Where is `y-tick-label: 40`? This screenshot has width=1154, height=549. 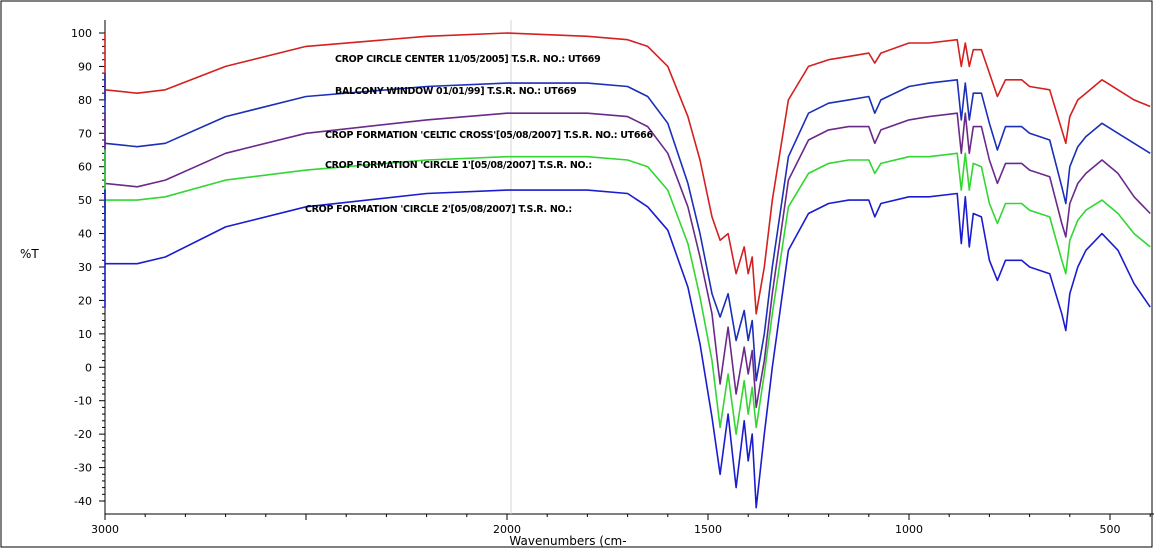
y-tick-label: 40 is located at coordinates (85, 234).